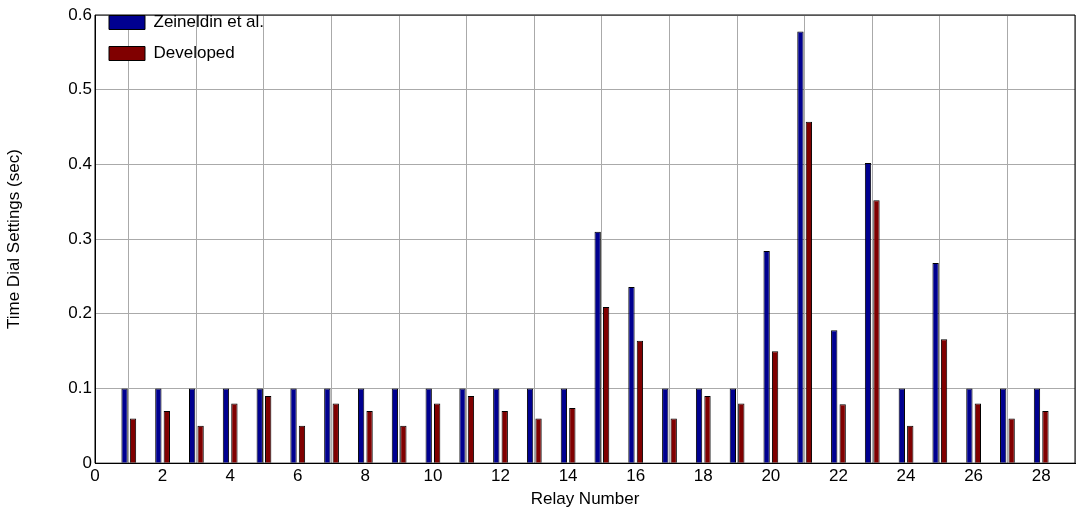  I want to click on y-tick-label: 0, so click(87, 462).